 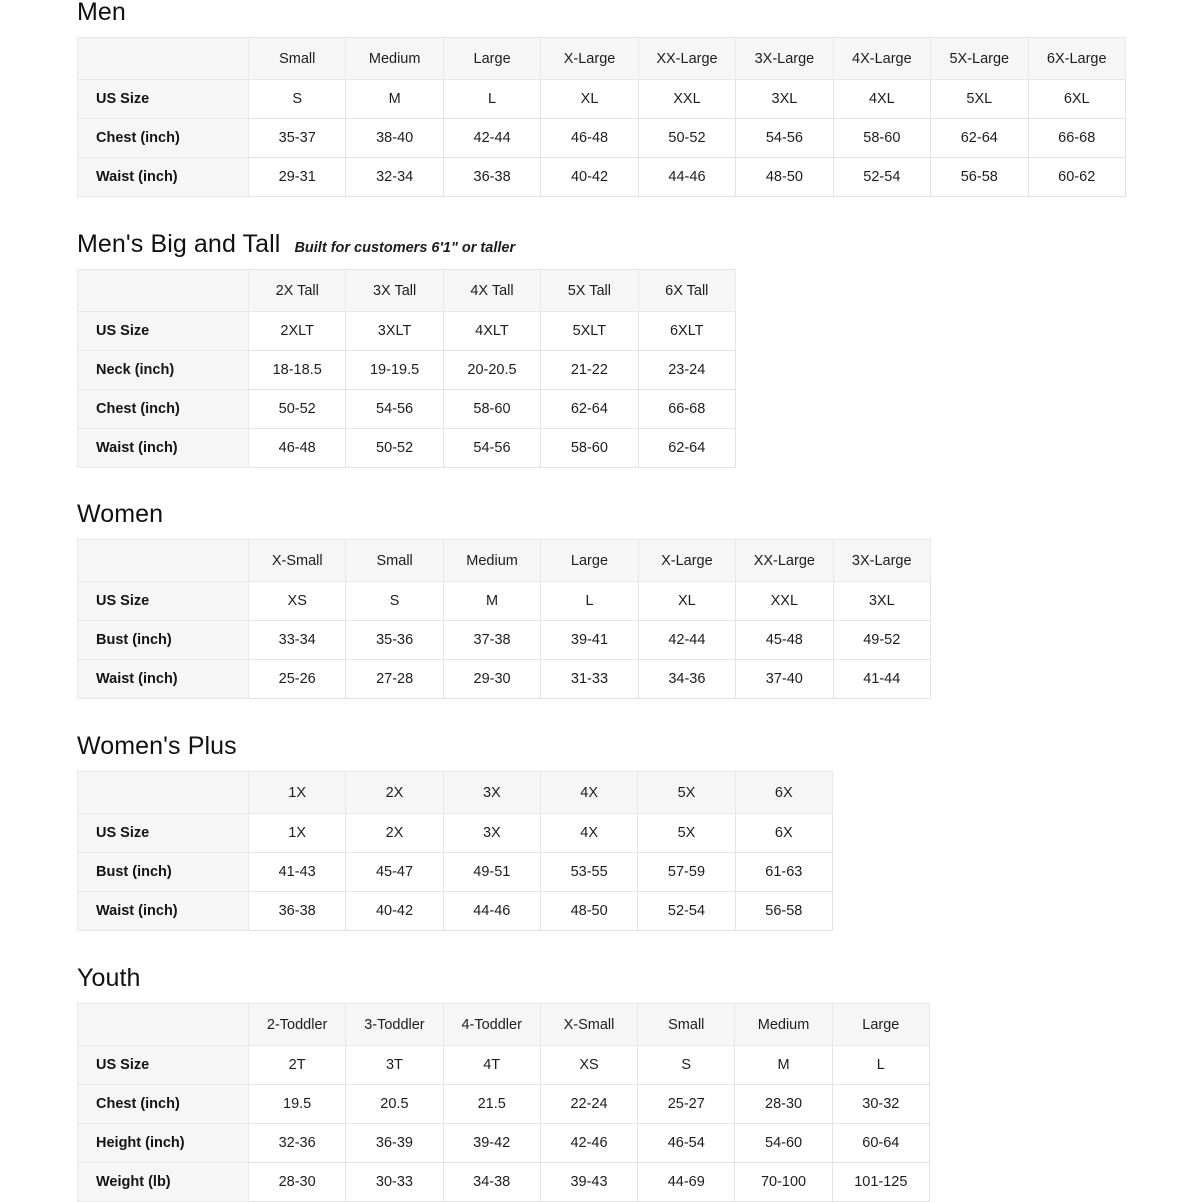 I want to click on table-cell: 3T, so click(x=394, y=1065).